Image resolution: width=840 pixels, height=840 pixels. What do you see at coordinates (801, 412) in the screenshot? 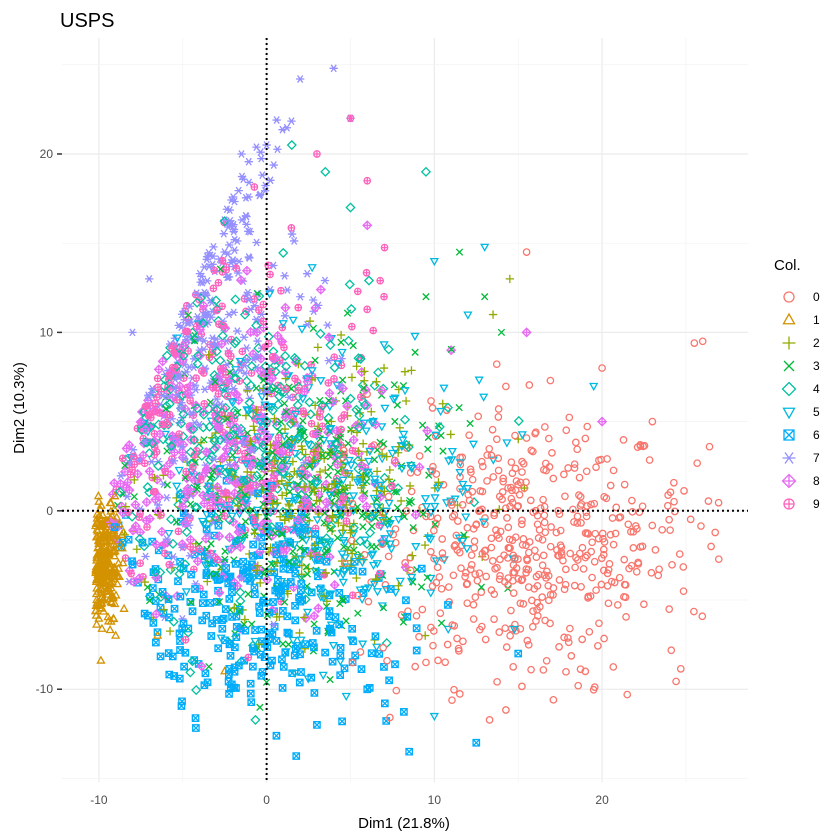
I see `legend-item-5: 5` at bounding box center [801, 412].